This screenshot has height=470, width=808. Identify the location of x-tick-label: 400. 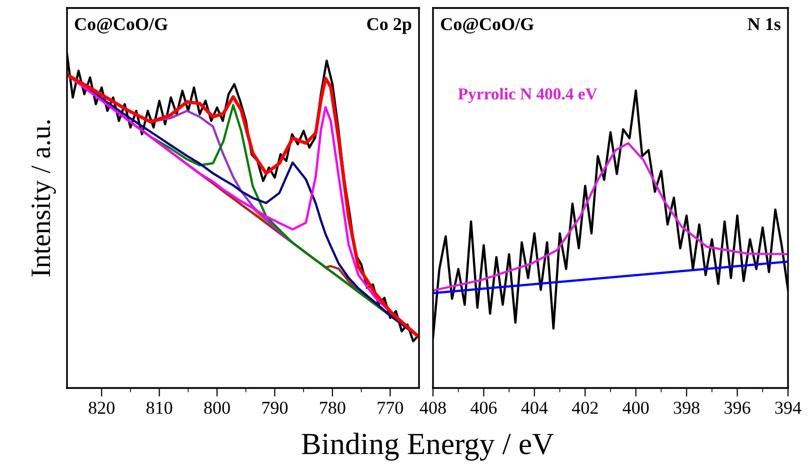
(635, 408).